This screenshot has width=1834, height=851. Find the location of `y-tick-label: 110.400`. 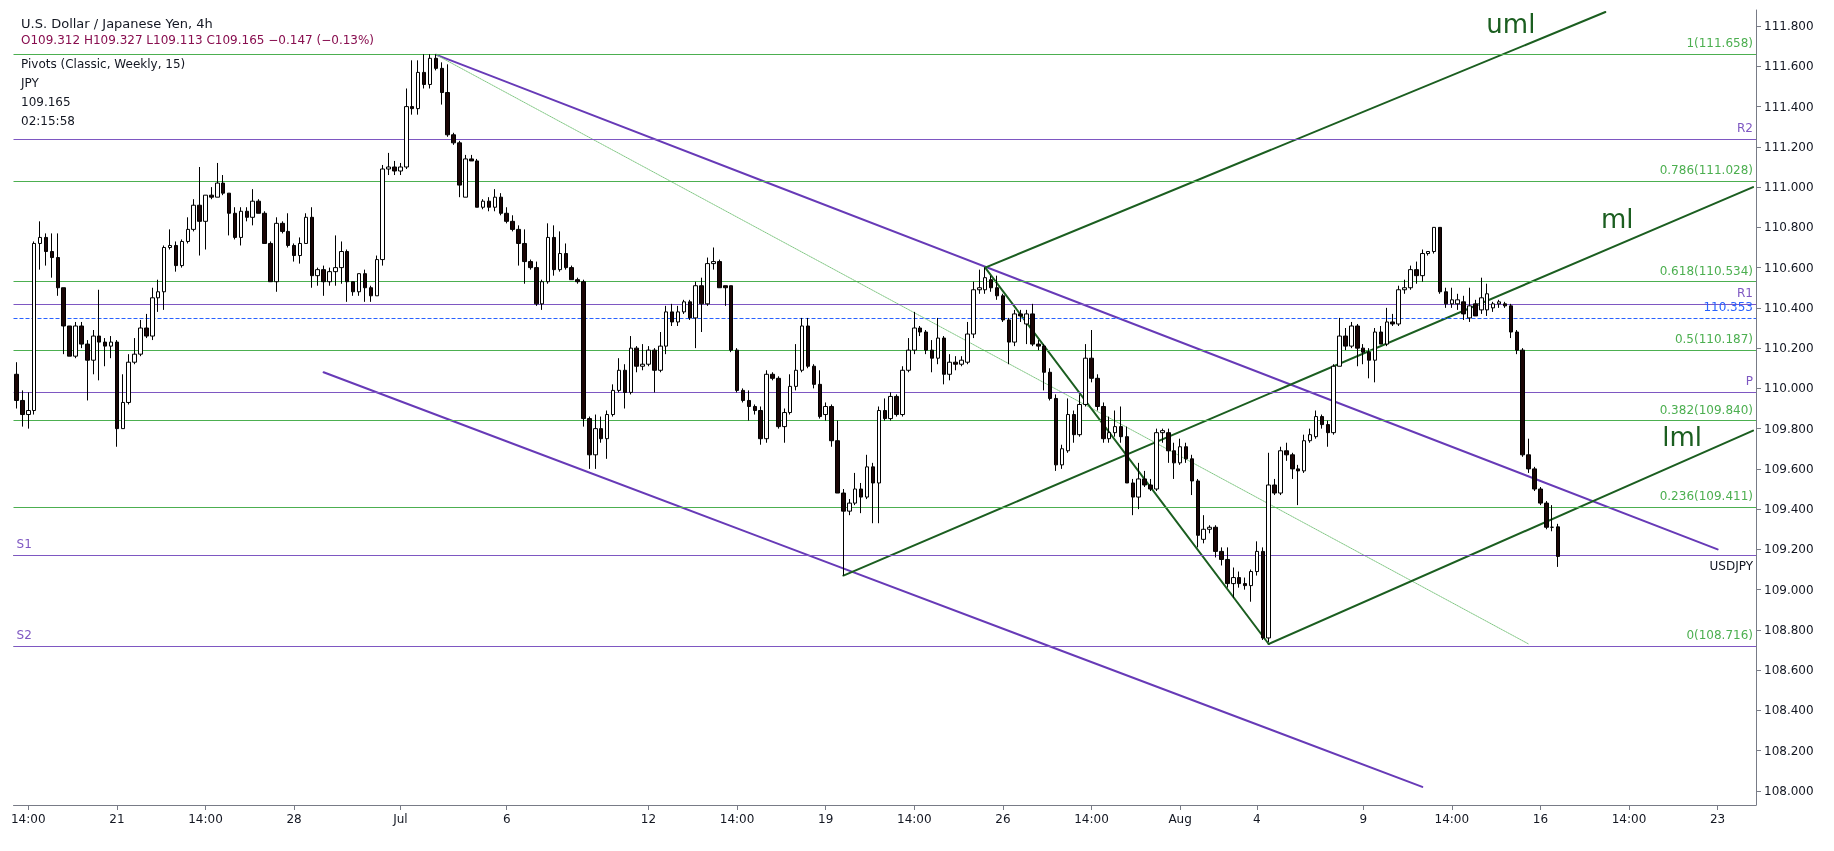

y-tick-label: 110.400 is located at coordinates (1789, 307).